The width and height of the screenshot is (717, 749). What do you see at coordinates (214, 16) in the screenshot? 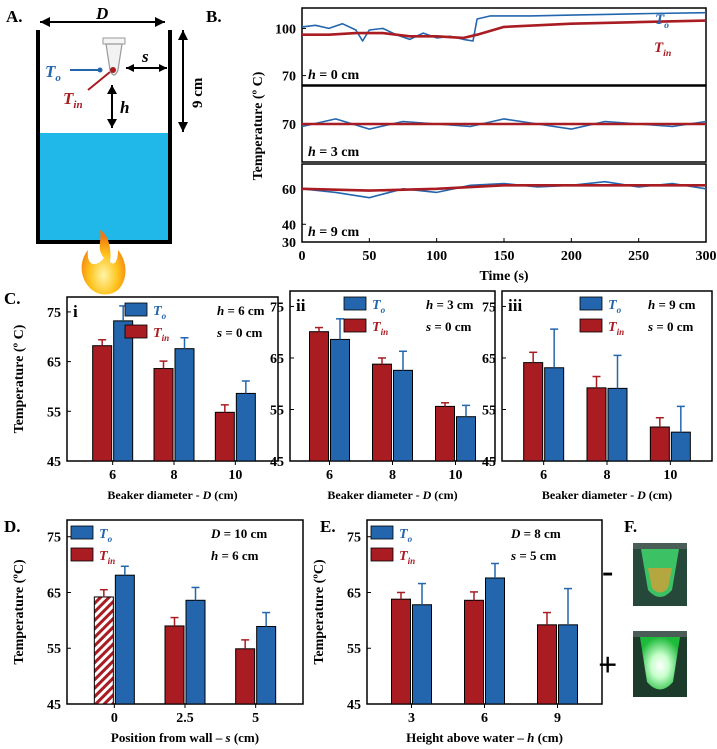
I see `panel-label-b: B.` at bounding box center [214, 16].